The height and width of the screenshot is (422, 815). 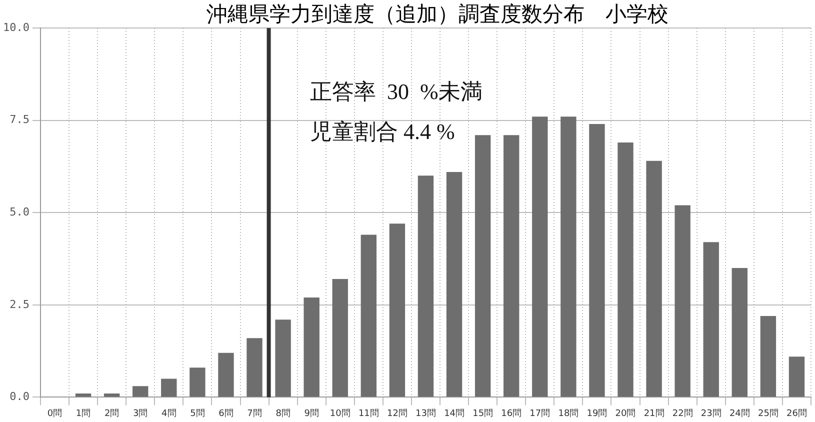 I want to click on x-tick-label: 13問, so click(x=426, y=413).